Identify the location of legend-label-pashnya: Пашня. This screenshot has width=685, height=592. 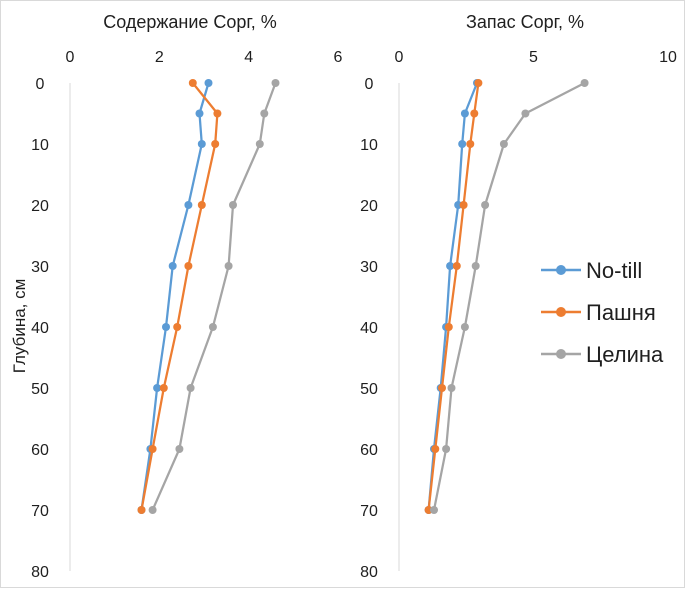
(621, 312).